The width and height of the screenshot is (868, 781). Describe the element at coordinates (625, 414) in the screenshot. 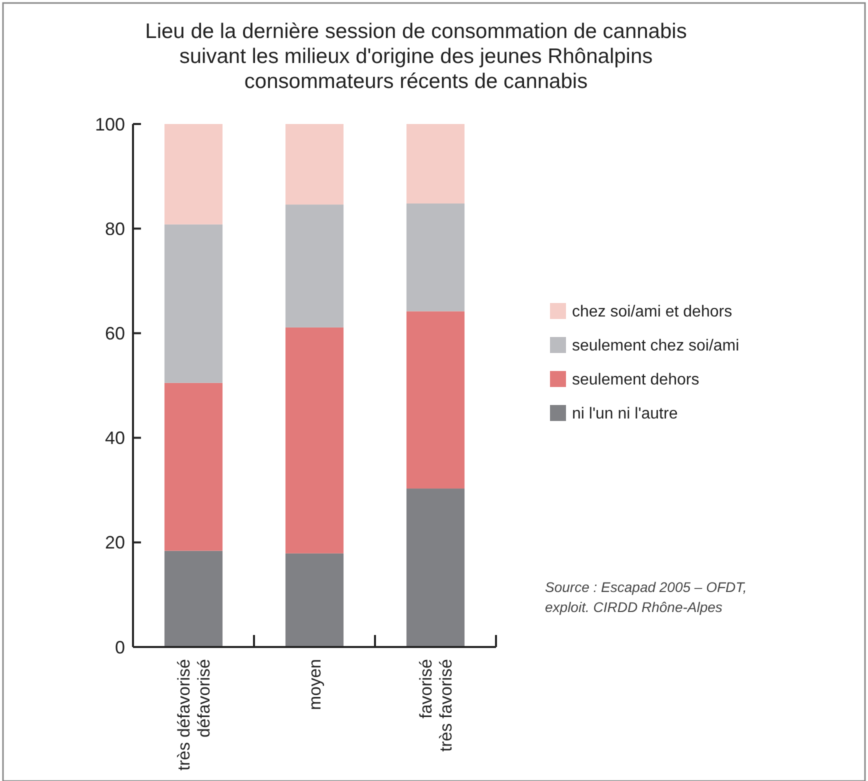

I see `legend-label: ni l'un ni l'autre` at that location.